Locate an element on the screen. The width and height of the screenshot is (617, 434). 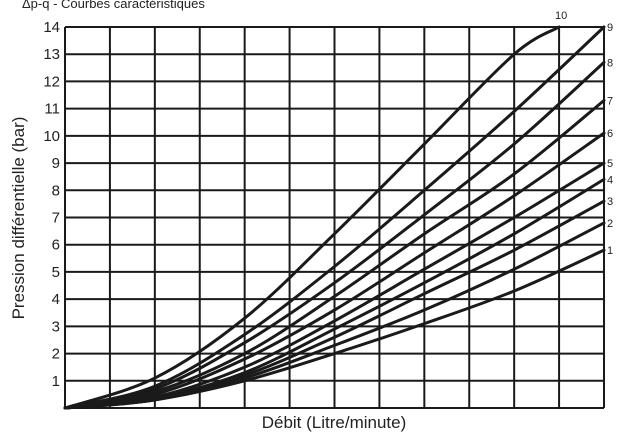
y-tick-label: 9 is located at coordinates (56, 163).